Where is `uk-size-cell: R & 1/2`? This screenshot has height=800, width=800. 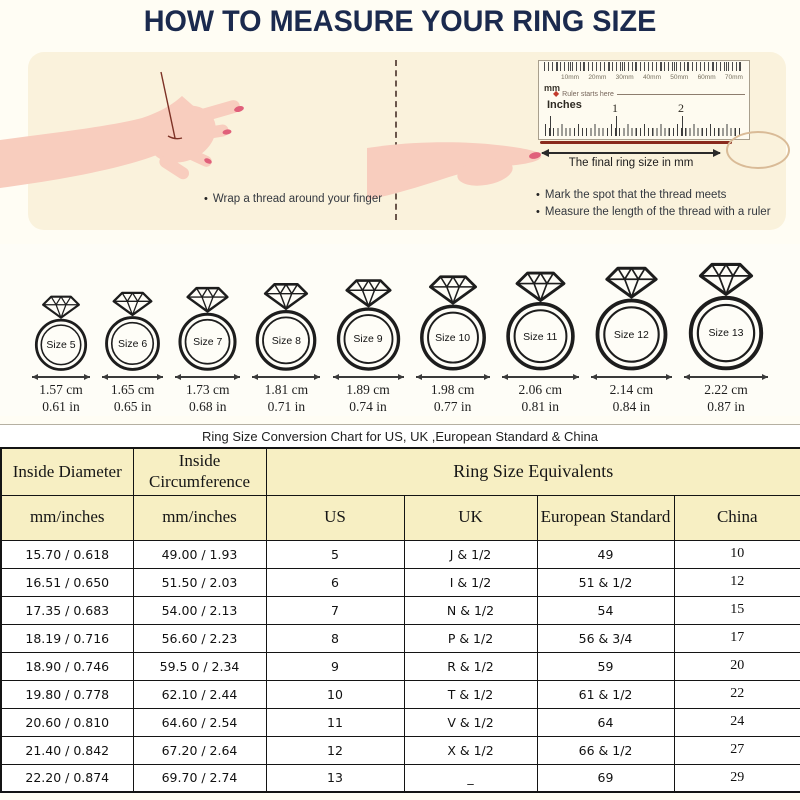 uk-size-cell: R & 1/2 is located at coordinates (470, 666).